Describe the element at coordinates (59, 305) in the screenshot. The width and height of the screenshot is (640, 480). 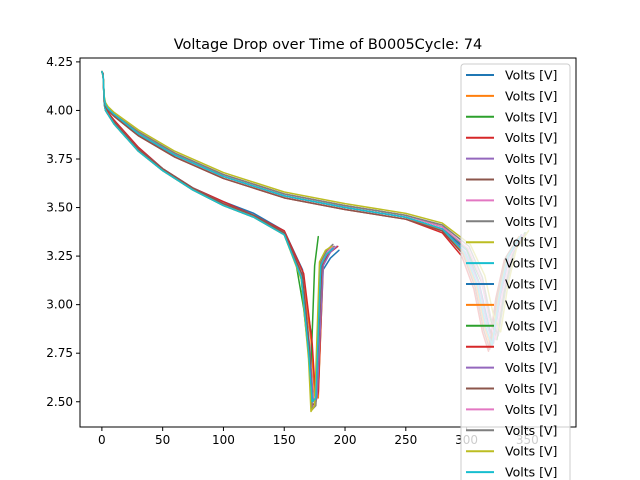
I see `y-tick-label: 3.00` at that location.